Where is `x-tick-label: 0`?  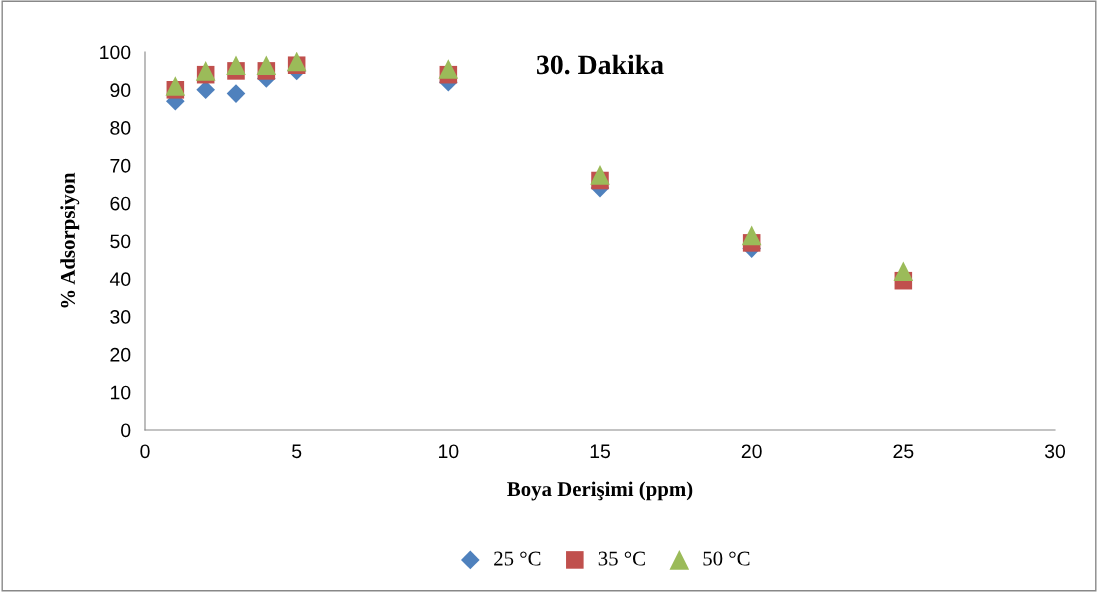 x-tick-label: 0 is located at coordinates (145, 451).